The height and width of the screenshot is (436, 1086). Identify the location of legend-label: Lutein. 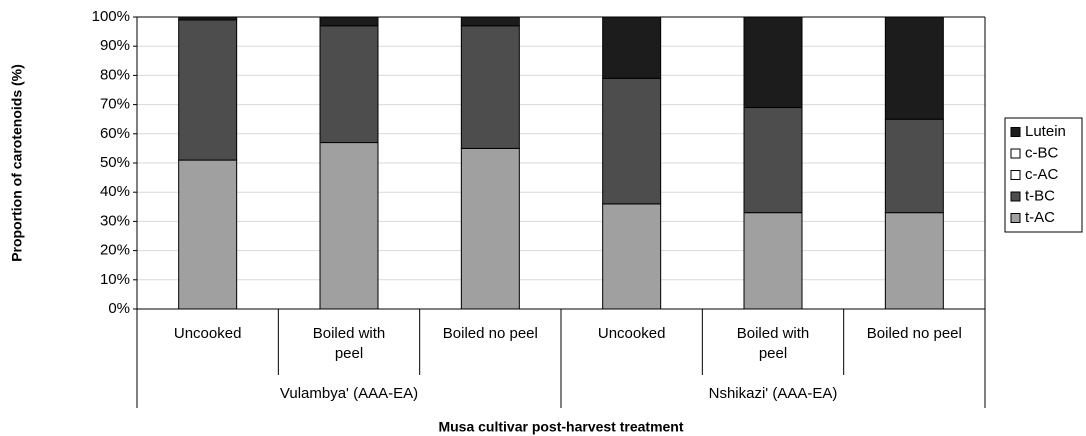
(1045, 131).